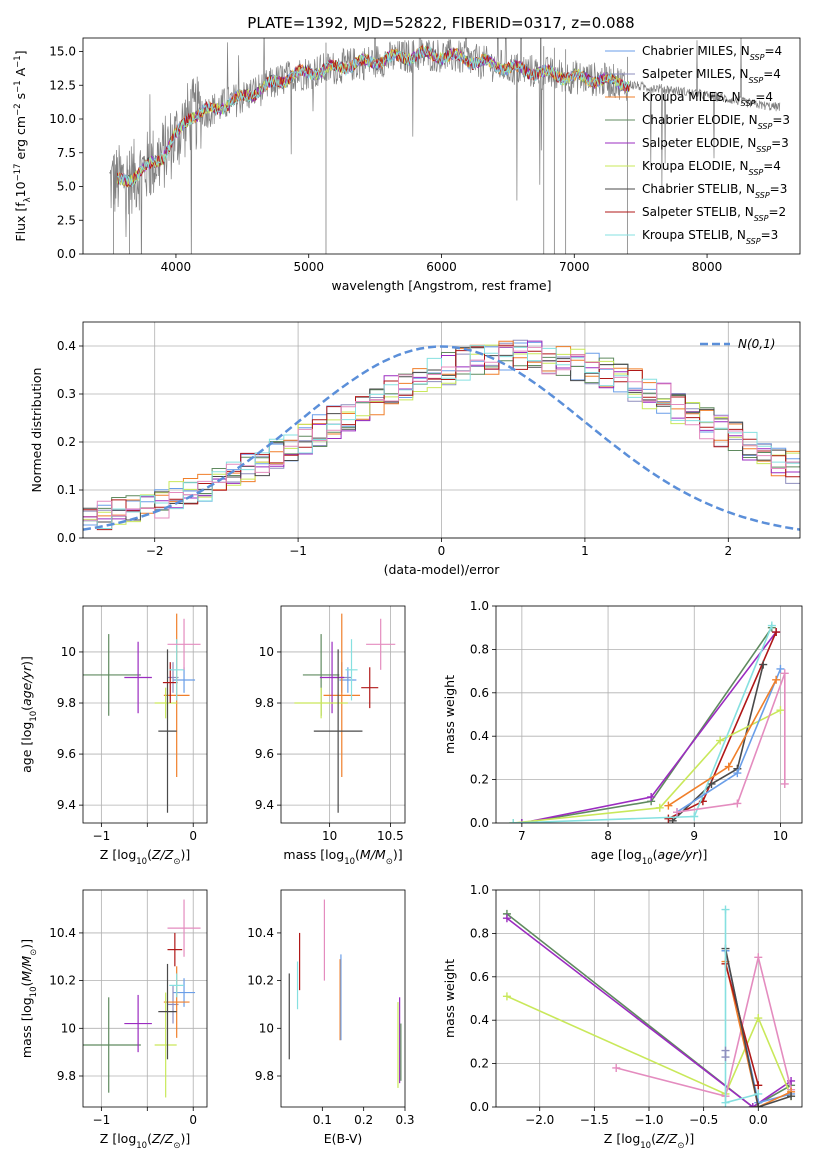 The image size is (819, 1170). Describe the element at coordinates (404, 1120) in the screenshot. I see `x-tick-label: 0.3` at that location.